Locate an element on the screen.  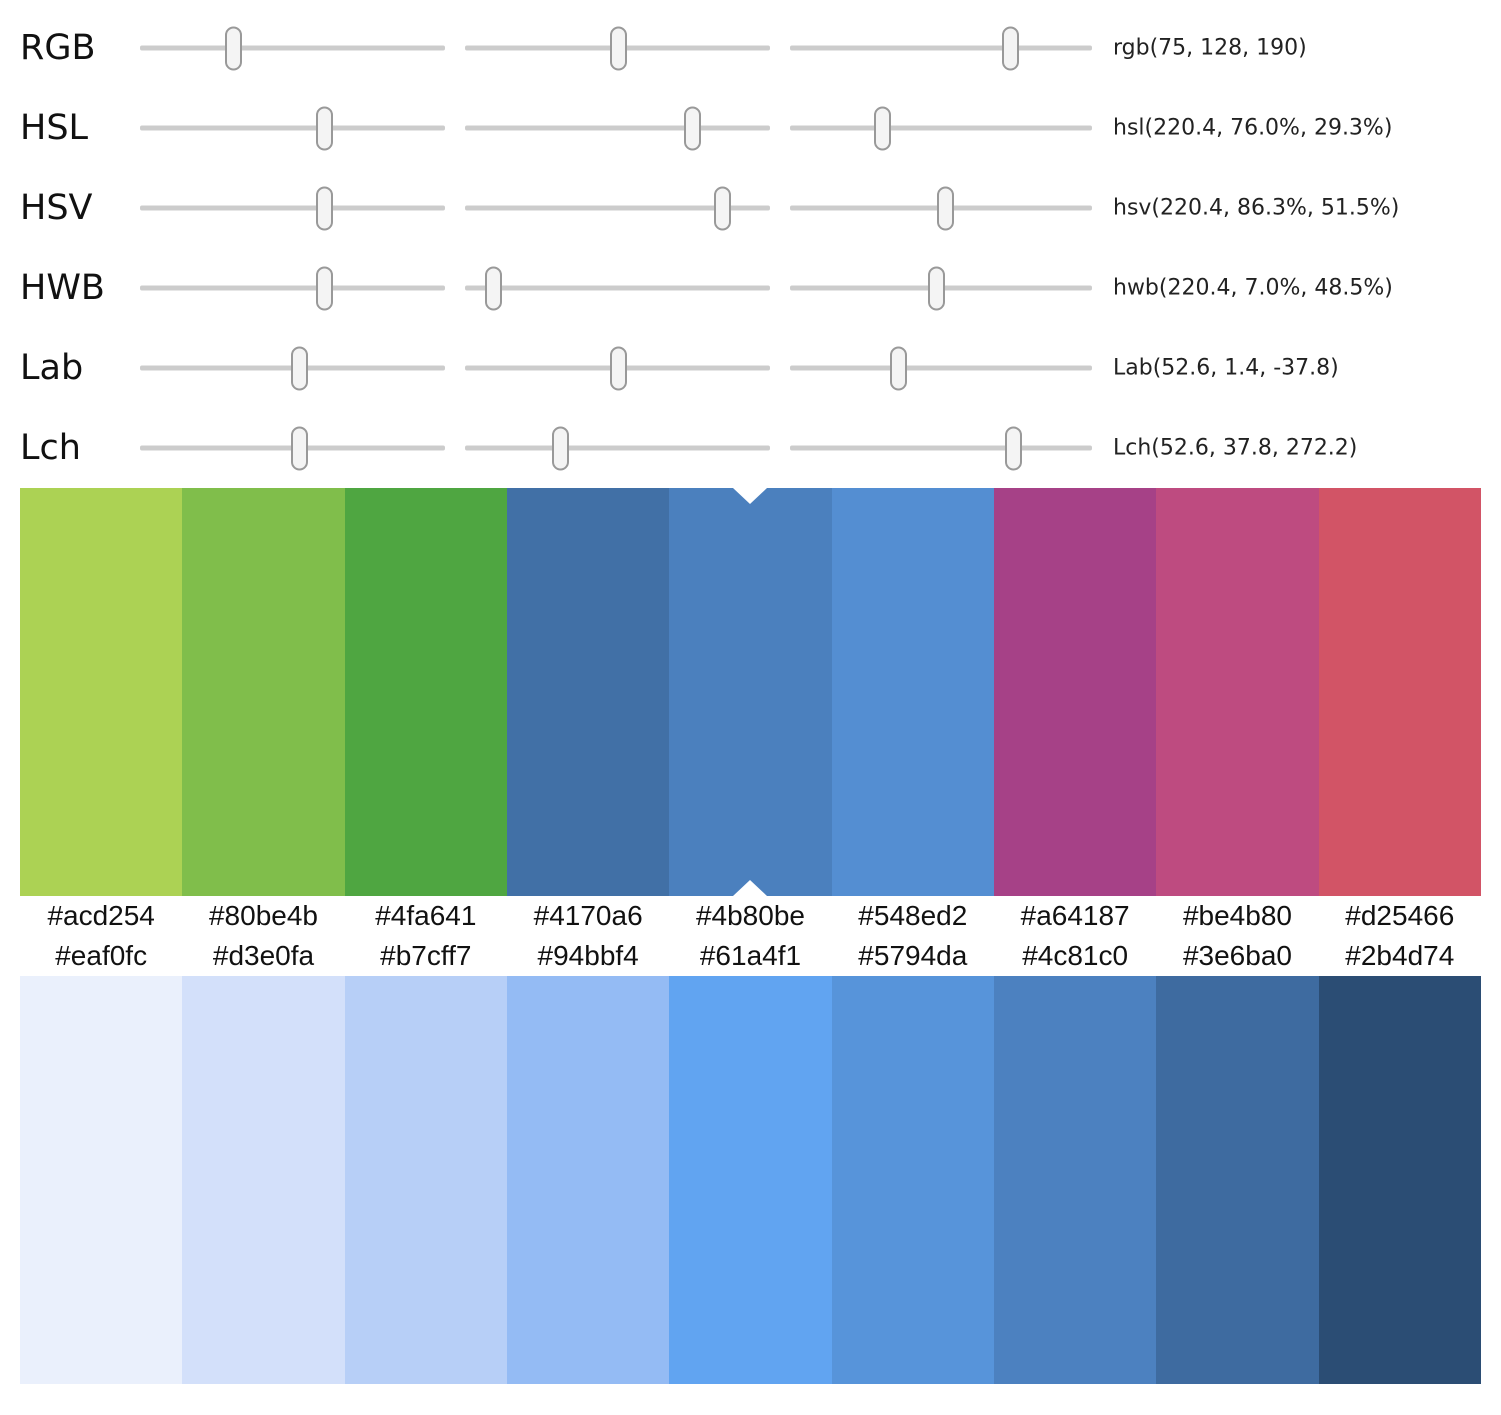
lab-l-slider-track is located at coordinates (292, 368).